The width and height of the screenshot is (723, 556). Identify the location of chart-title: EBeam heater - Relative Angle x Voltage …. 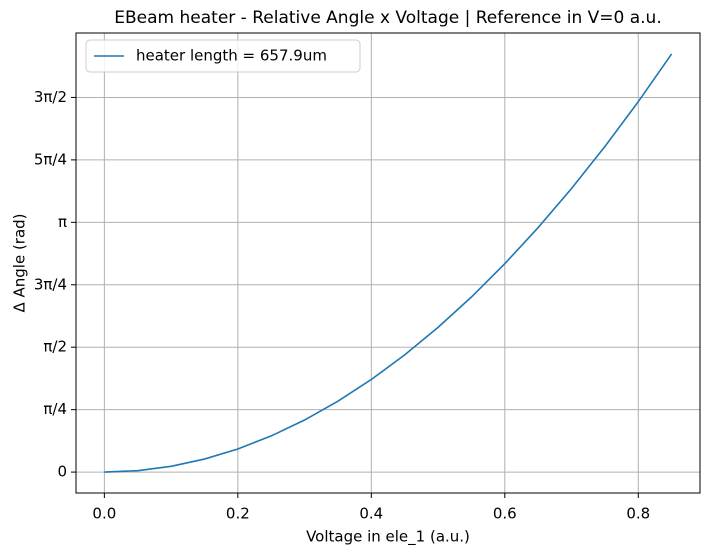
(387, 18).